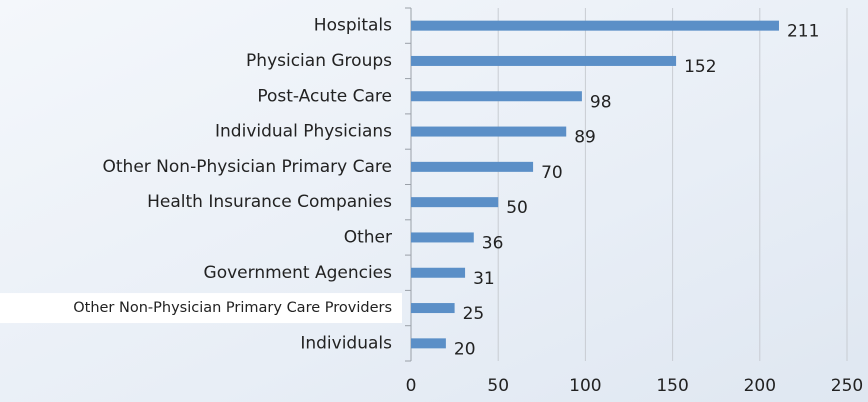  Describe the element at coordinates (474, 314) in the screenshot. I see `value-label: 25` at that location.